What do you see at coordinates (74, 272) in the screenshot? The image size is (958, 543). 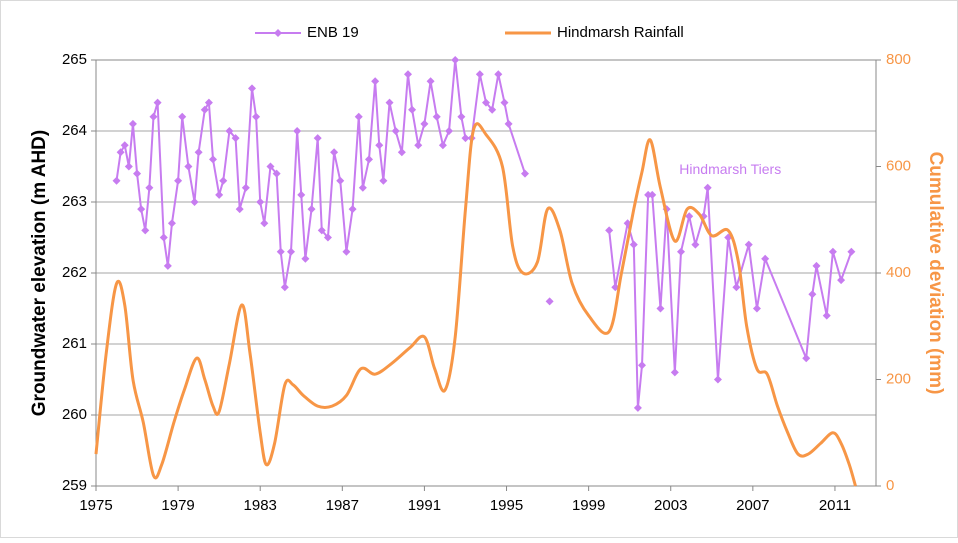 I see `y-tick-label: 262` at bounding box center [74, 272].